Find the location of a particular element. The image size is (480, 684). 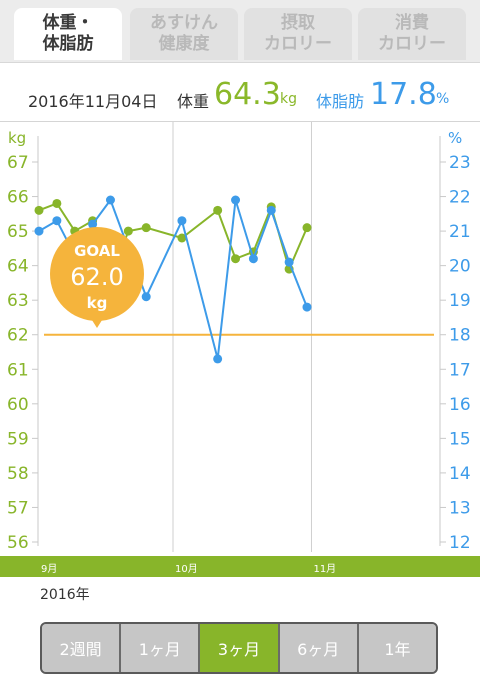

left-tick-label: 57 is located at coordinates (18, 508).